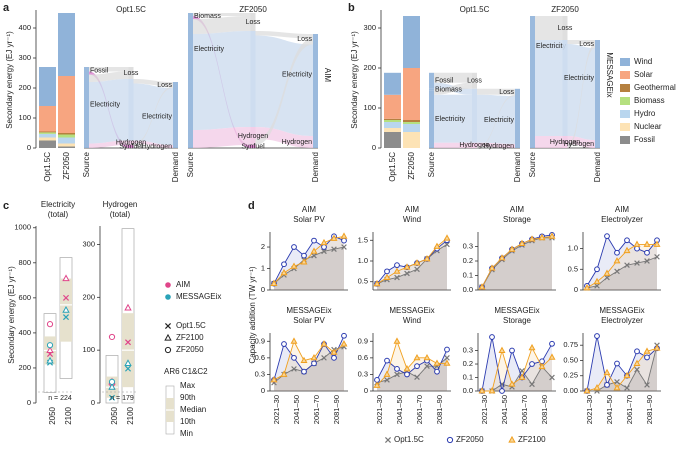  What do you see at coordinates (363, 340) in the screenshot?
I see `y-tick-label: 0.9` at bounding box center [363, 340].